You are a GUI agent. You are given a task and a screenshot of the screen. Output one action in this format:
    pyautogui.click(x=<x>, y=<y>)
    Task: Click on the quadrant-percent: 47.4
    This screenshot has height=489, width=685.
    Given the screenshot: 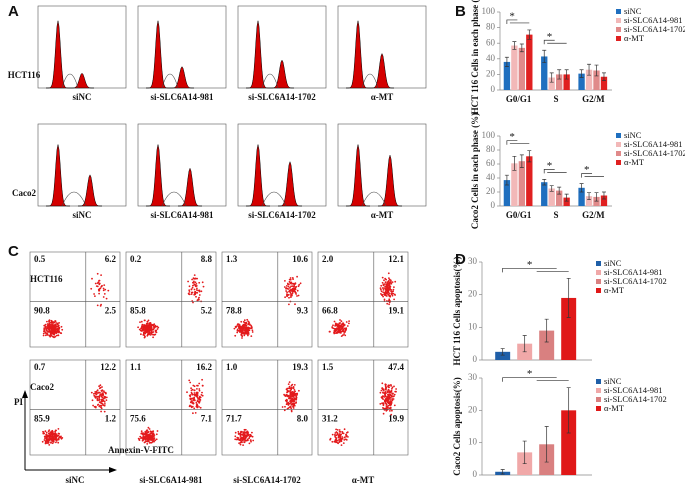 What is the action you would take?
    pyautogui.click(x=396, y=367)
    